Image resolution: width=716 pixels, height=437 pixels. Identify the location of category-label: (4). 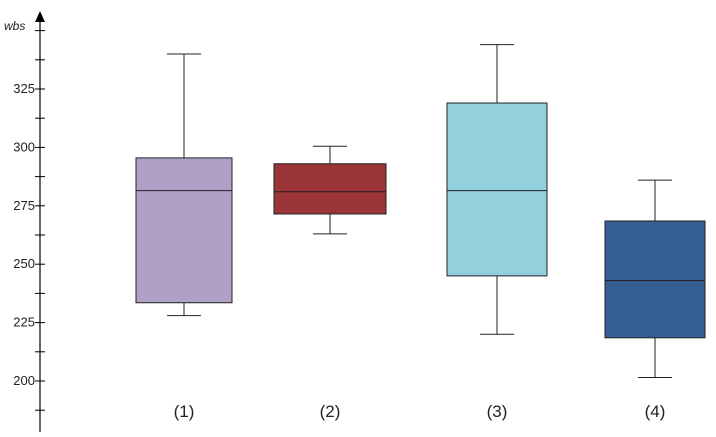
(655, 411).